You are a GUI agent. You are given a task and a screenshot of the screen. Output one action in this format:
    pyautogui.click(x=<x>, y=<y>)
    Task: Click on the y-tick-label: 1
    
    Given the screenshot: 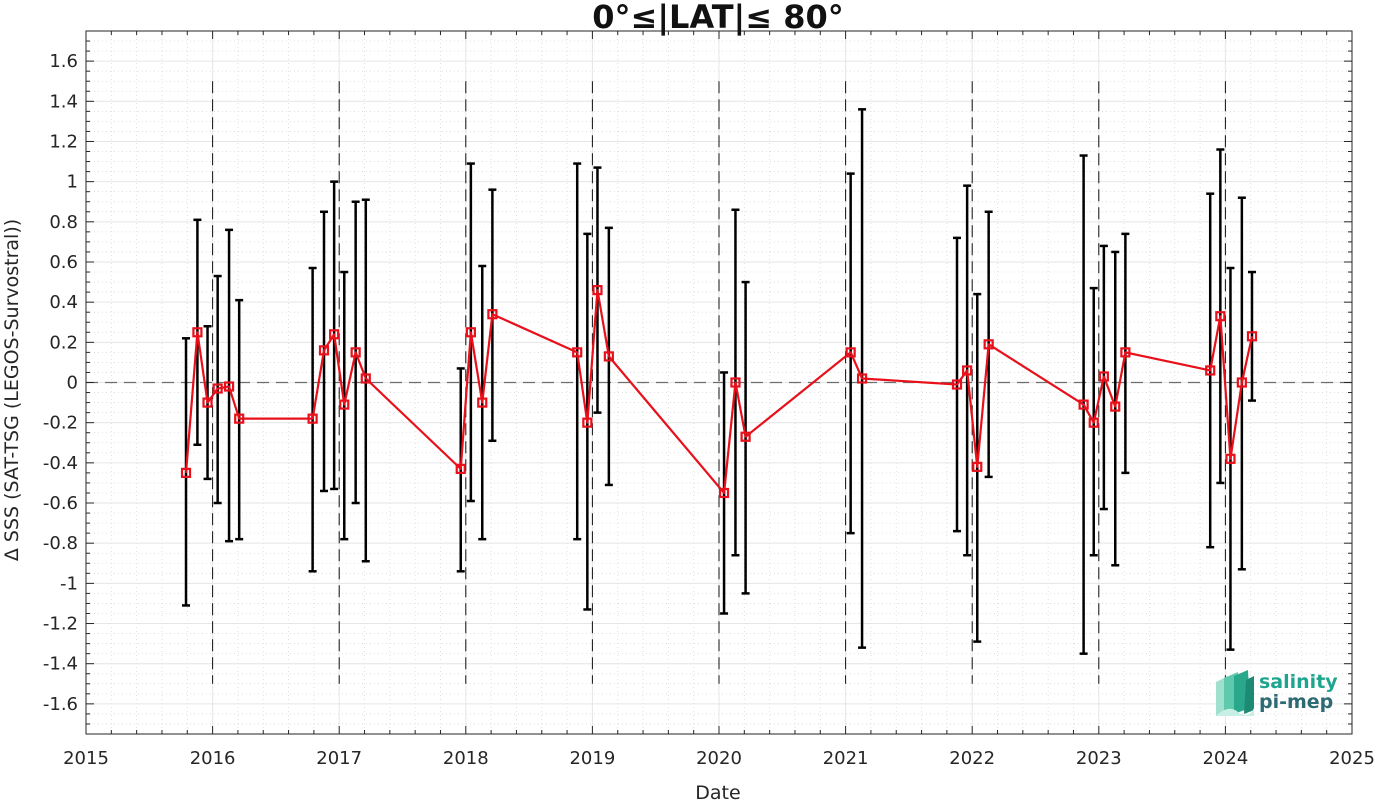 What is the action you would take?
    pyautogui.click(x=72, y=182)
    